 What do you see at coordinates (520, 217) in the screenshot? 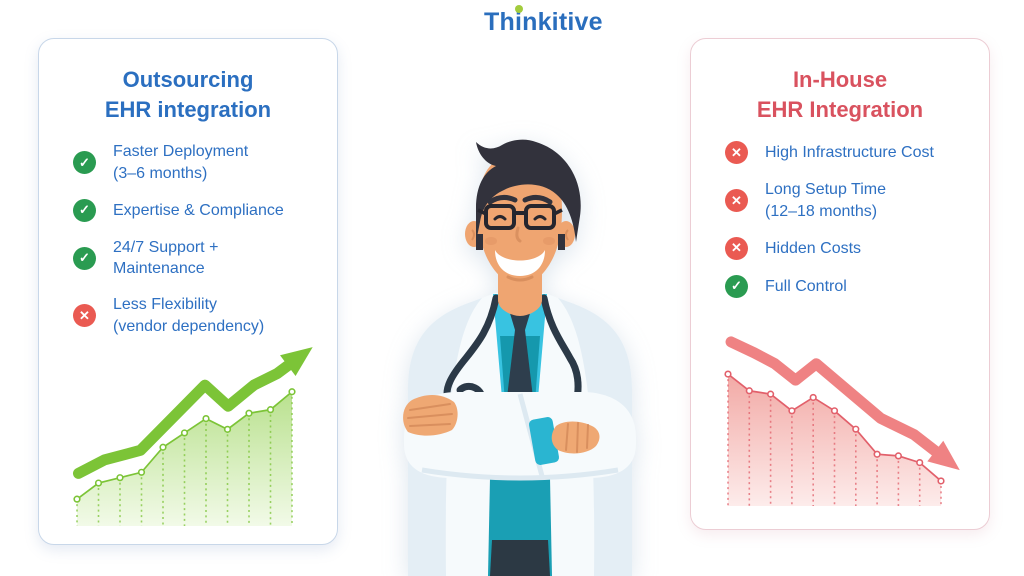
I see `glasses-icon` at bounding box center [520, 217].